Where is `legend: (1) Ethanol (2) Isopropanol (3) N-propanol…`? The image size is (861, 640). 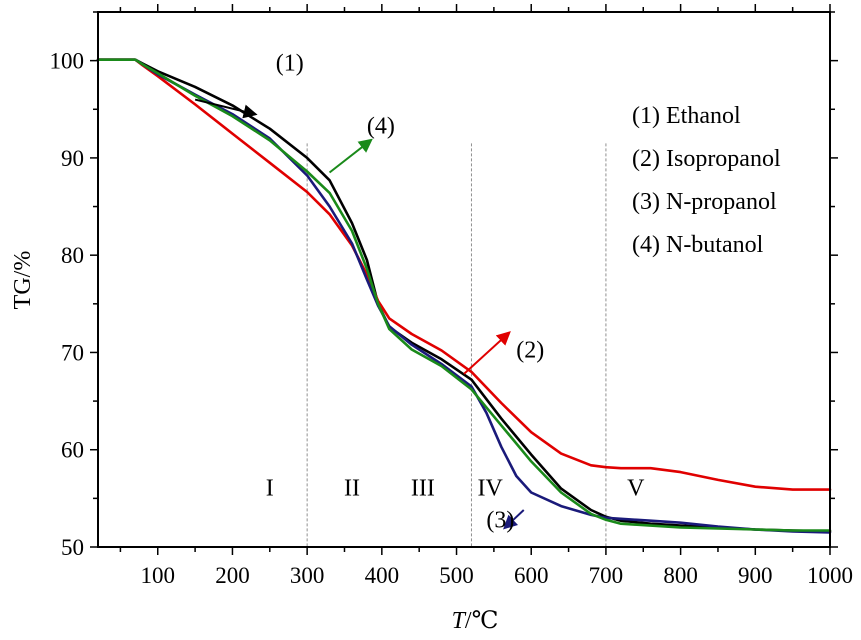 legend: (1) Ethanol (2) Isopropanol (3) N-propanol… is located at coordinates (706, 180).